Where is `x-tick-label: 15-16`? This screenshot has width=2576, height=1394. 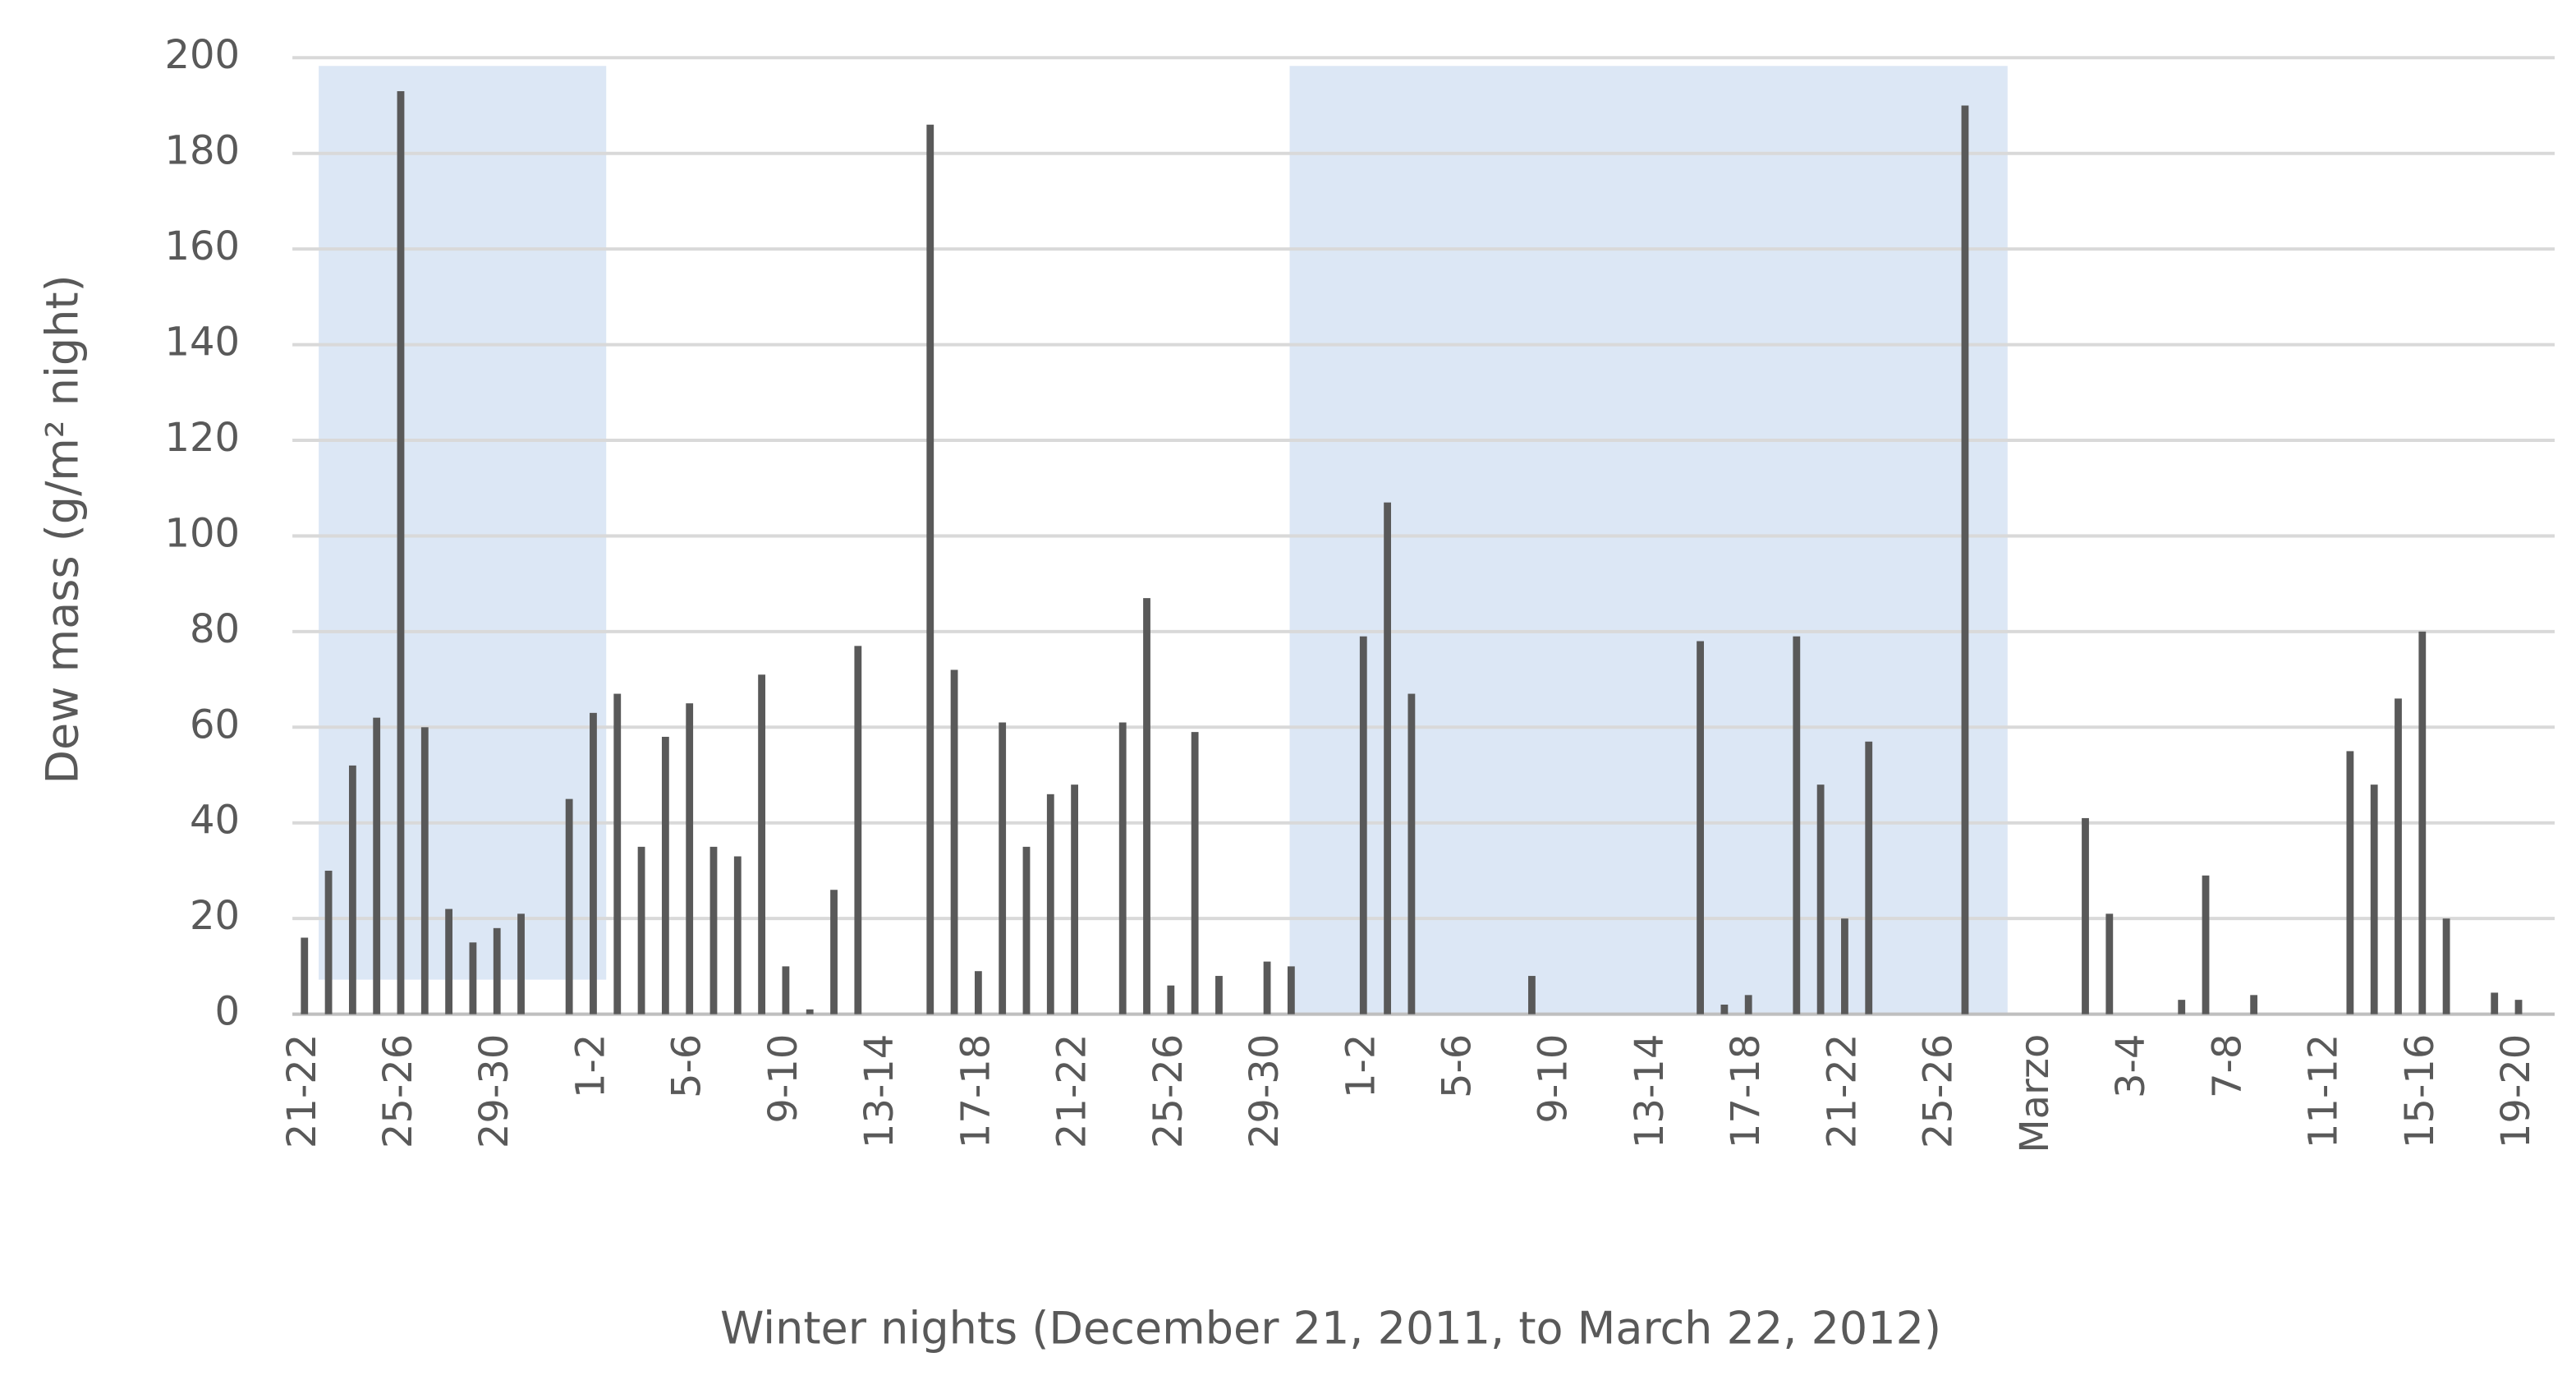 x-tick-label: 15-16 is located at coordinates (2420, 1091).